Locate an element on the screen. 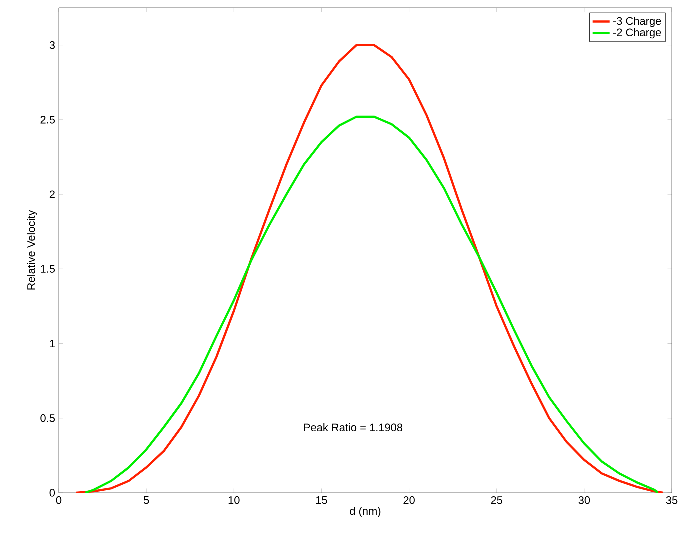 The width and height of the screenshot is (683, 533). y-tick-label: 2.5 is located at coordinates (48, 120).